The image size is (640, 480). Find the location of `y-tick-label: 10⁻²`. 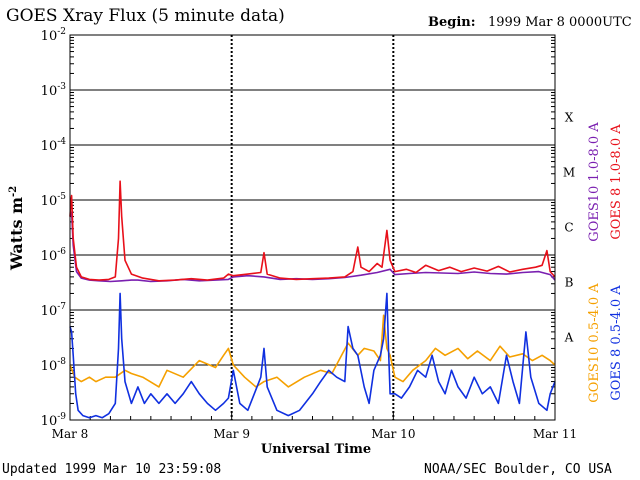

y-tick-label: 10⁻² is located at coordinates (53, 35).